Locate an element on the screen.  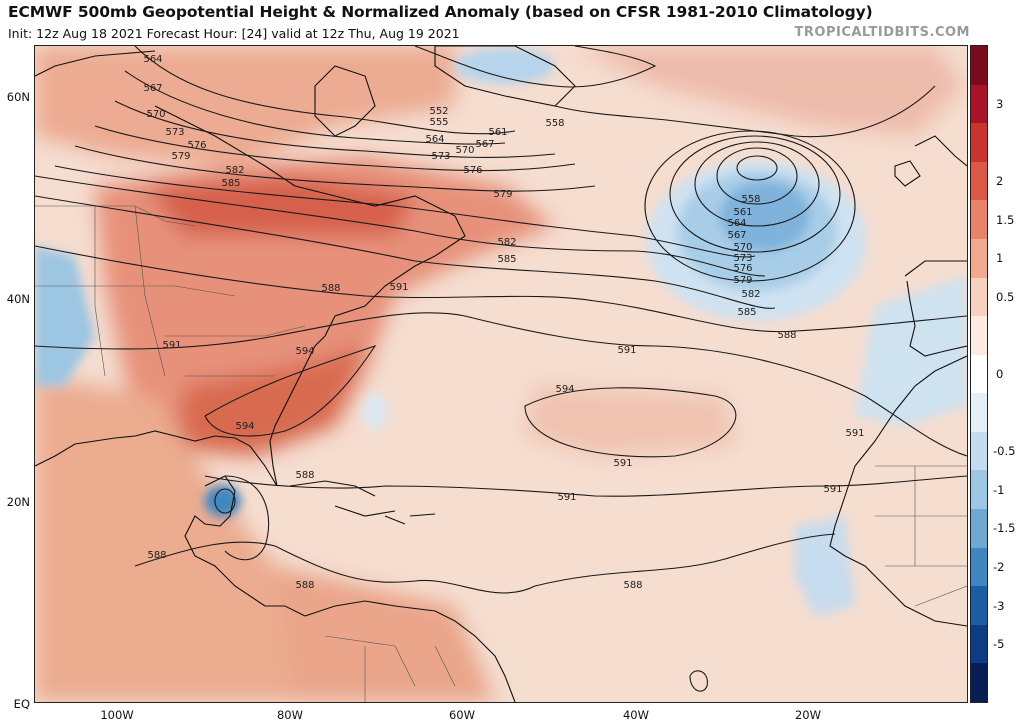
anomaly-south-america-warm is located at coordinates (385, 634).